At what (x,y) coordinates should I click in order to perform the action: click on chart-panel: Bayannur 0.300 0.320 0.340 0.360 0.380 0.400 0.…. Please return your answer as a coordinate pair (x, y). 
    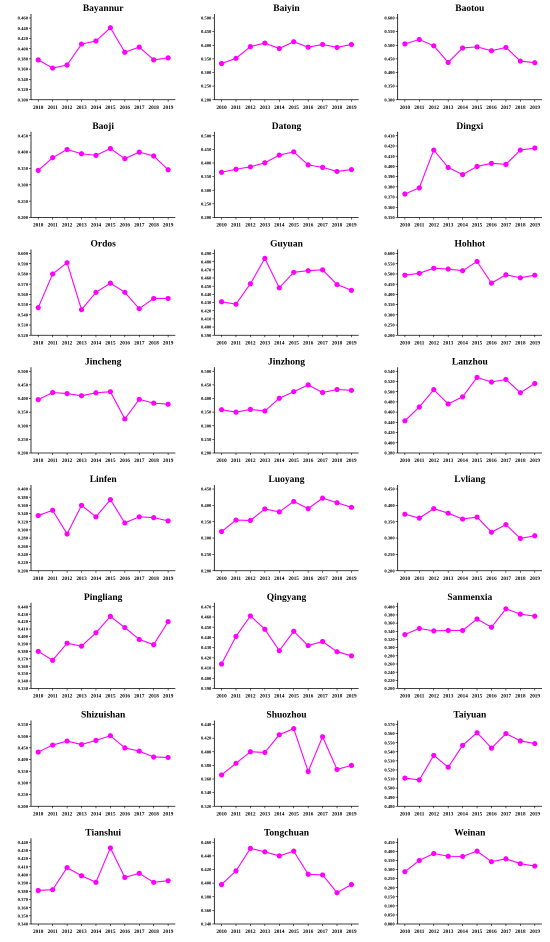
    Looking at the image, I should click on (97, 57).